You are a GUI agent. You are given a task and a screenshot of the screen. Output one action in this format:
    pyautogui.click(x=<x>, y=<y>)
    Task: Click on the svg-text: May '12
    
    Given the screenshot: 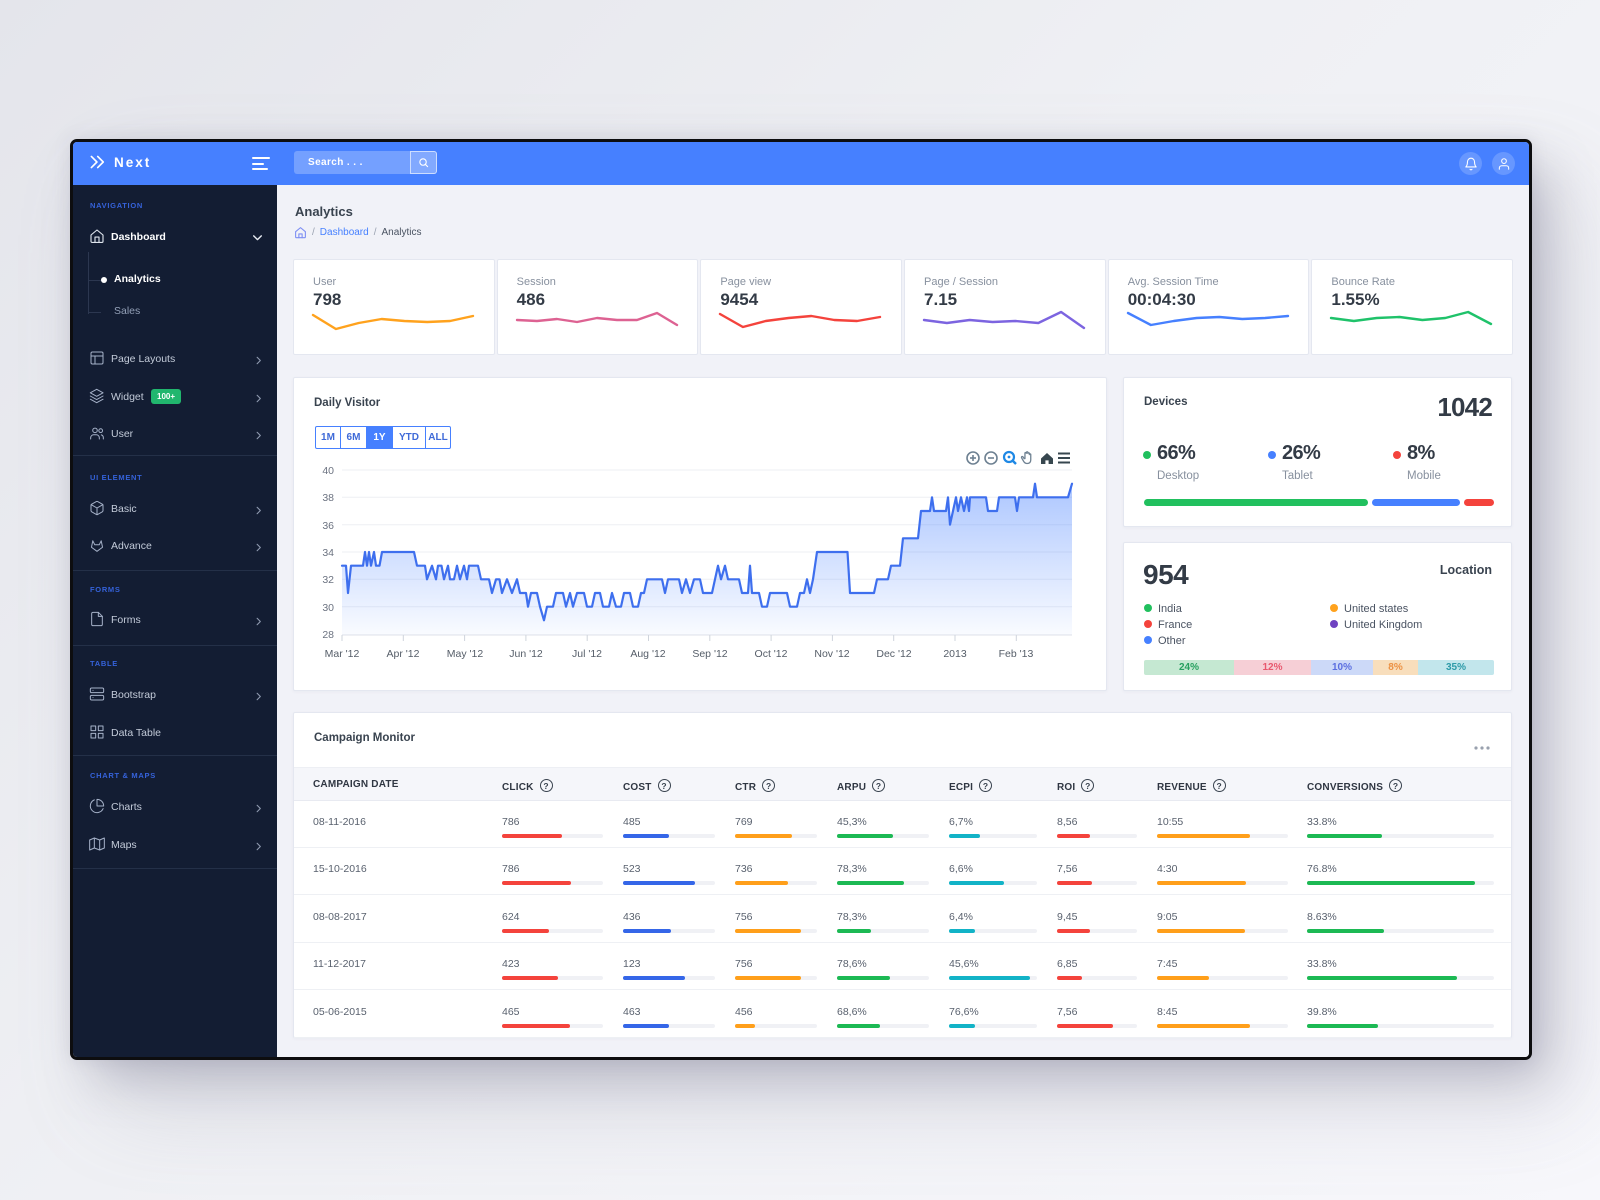 What is the action you would take?
    pyautogui.click(x=465, y=654)
    